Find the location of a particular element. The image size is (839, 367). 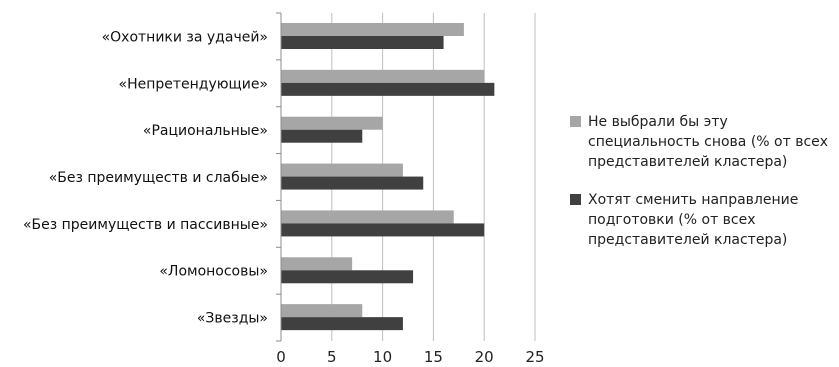

bar-s1-c2 is located at coordinates (322, 136).